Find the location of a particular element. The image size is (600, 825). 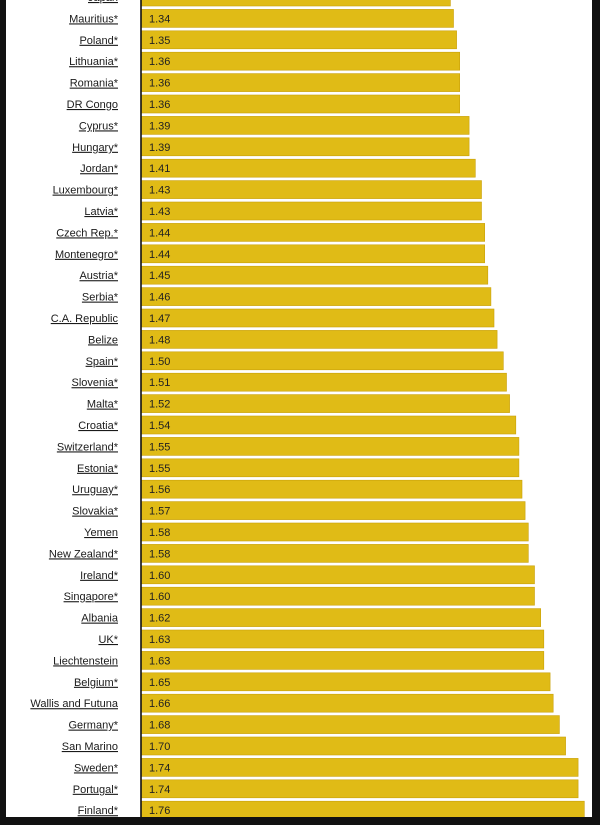

category-label: Croatia* is located at coordinates (98, 426).